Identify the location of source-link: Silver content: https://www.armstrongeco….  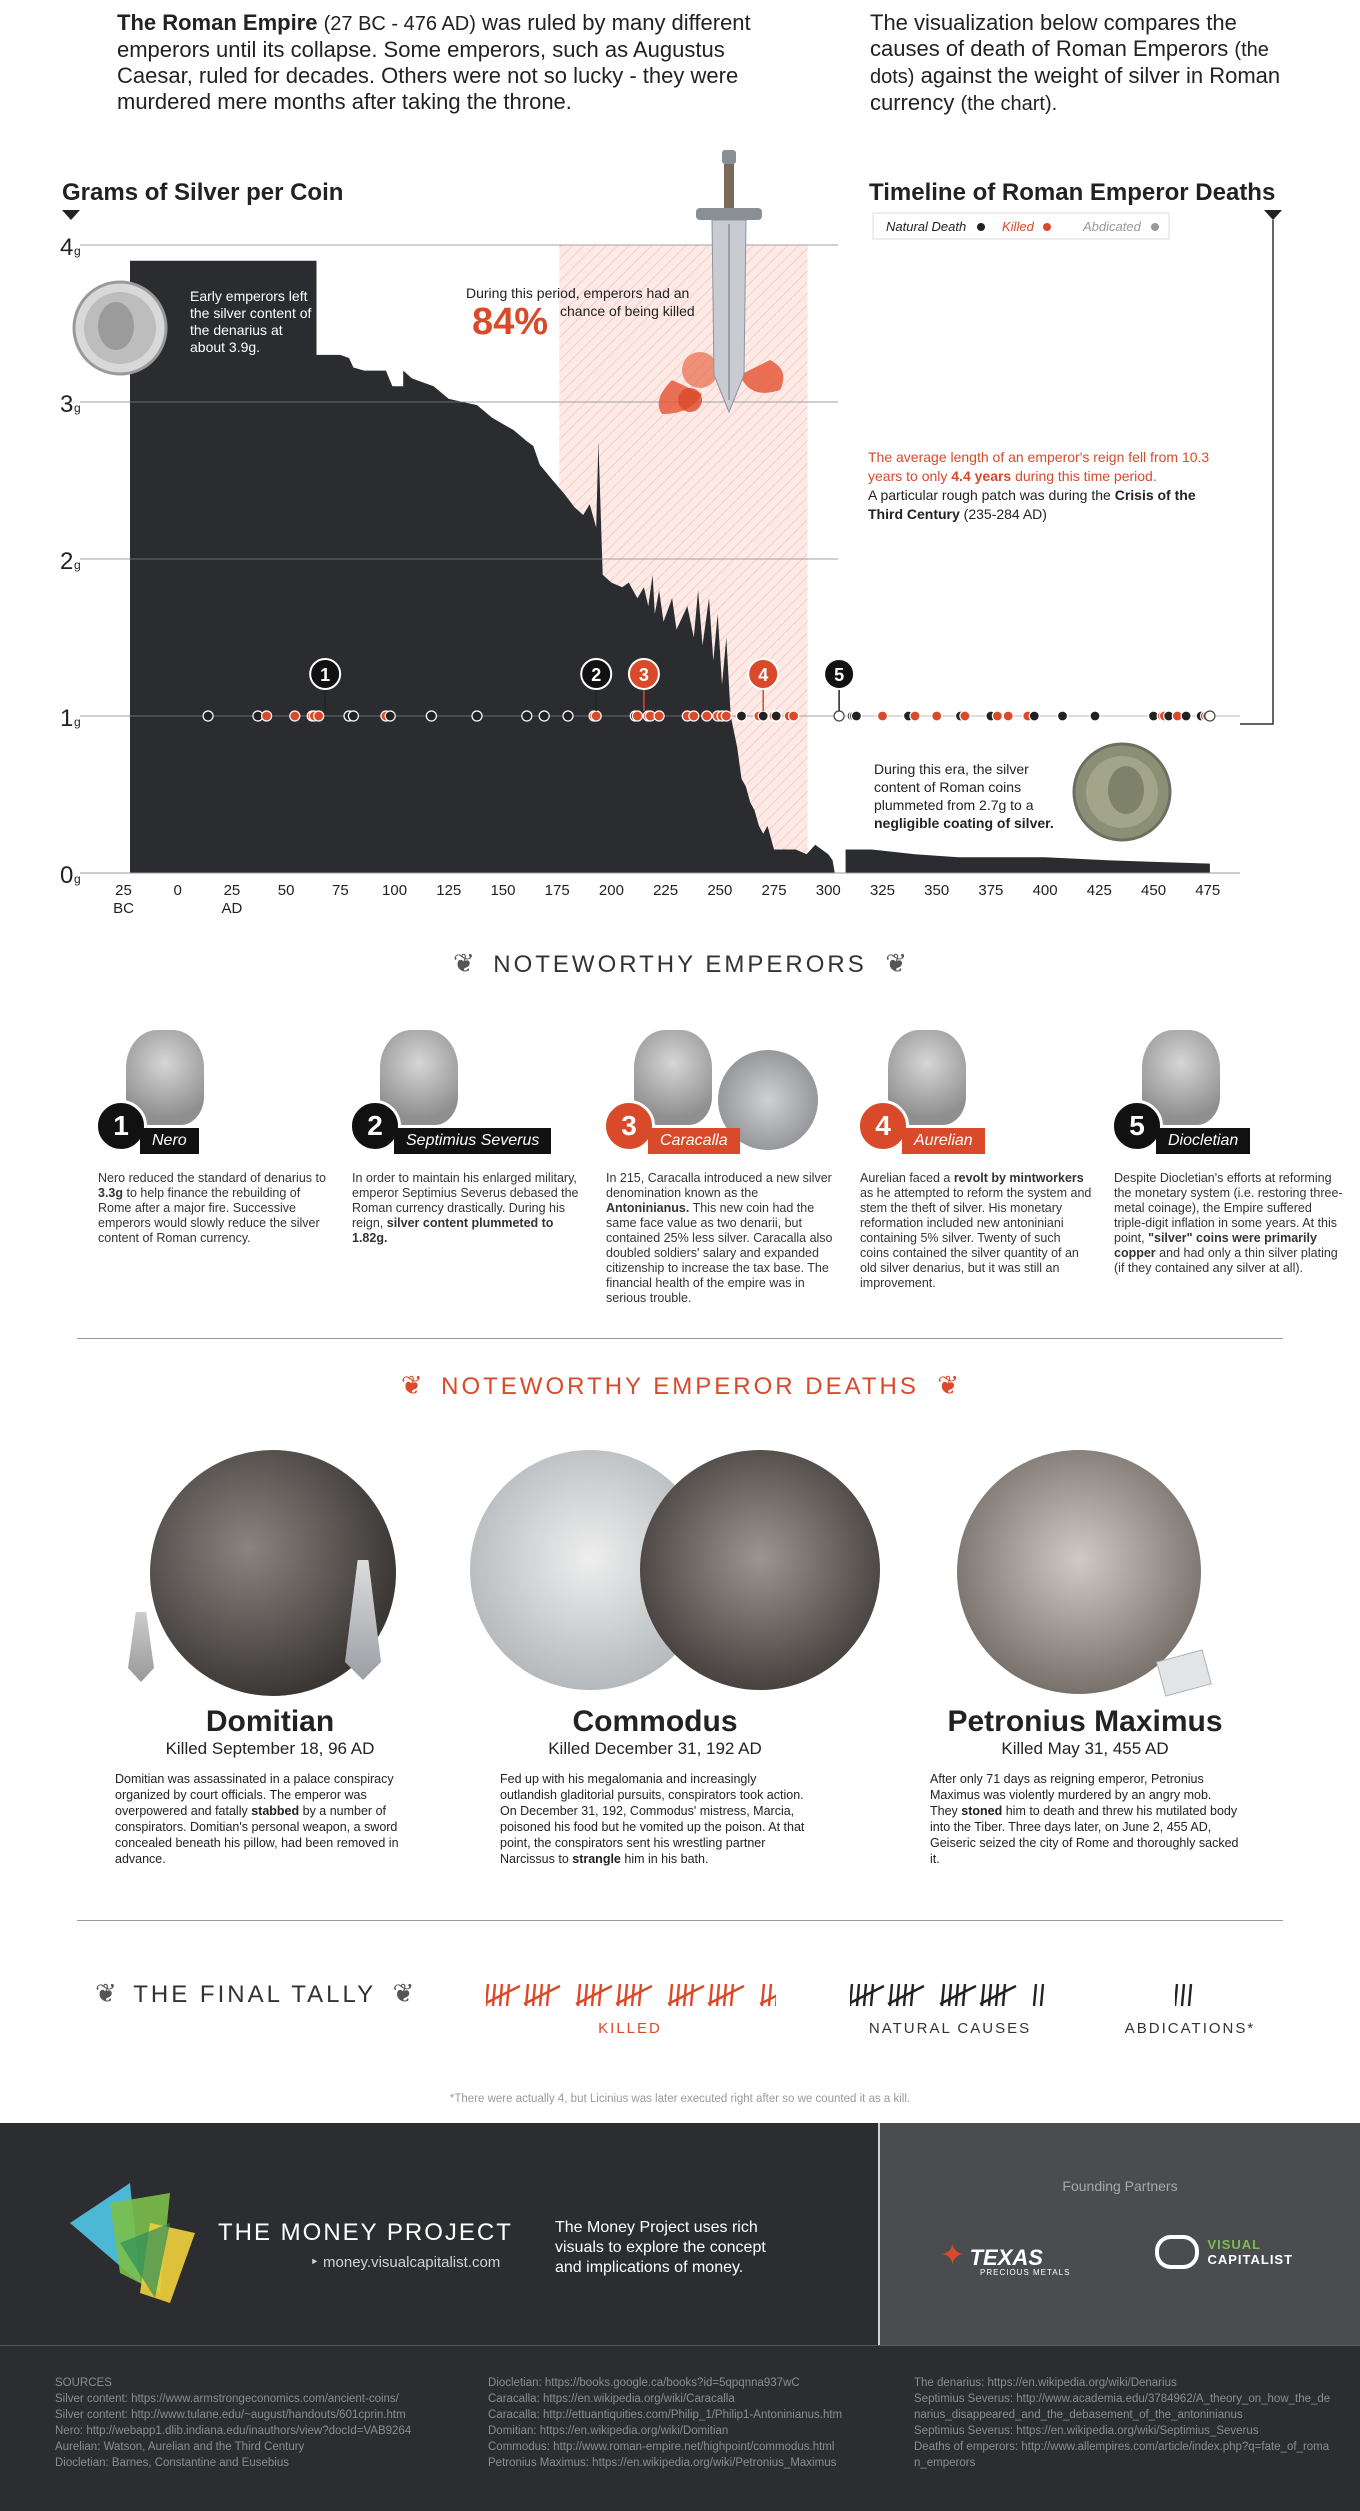
(227, 2399).